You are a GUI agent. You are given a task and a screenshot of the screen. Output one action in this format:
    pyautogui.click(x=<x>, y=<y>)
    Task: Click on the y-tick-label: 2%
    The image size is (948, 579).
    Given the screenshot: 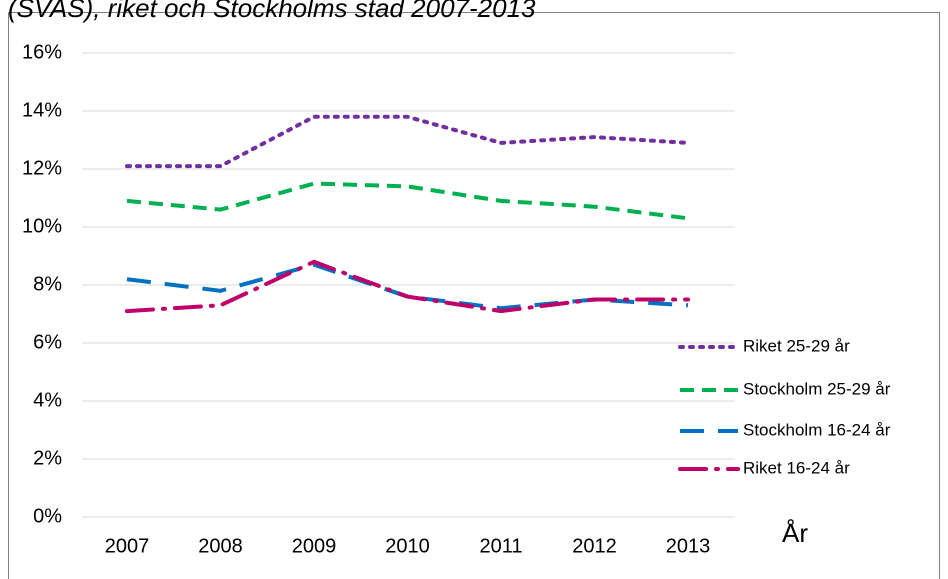 What is the action you would take?
    pyautogui.click(x=47, y=458)
    